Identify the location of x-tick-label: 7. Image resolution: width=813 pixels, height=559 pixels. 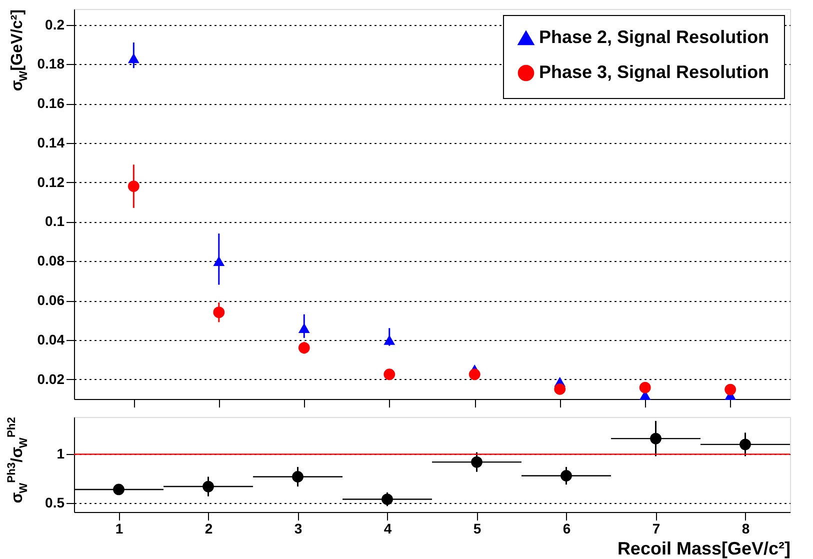
(656, 528).